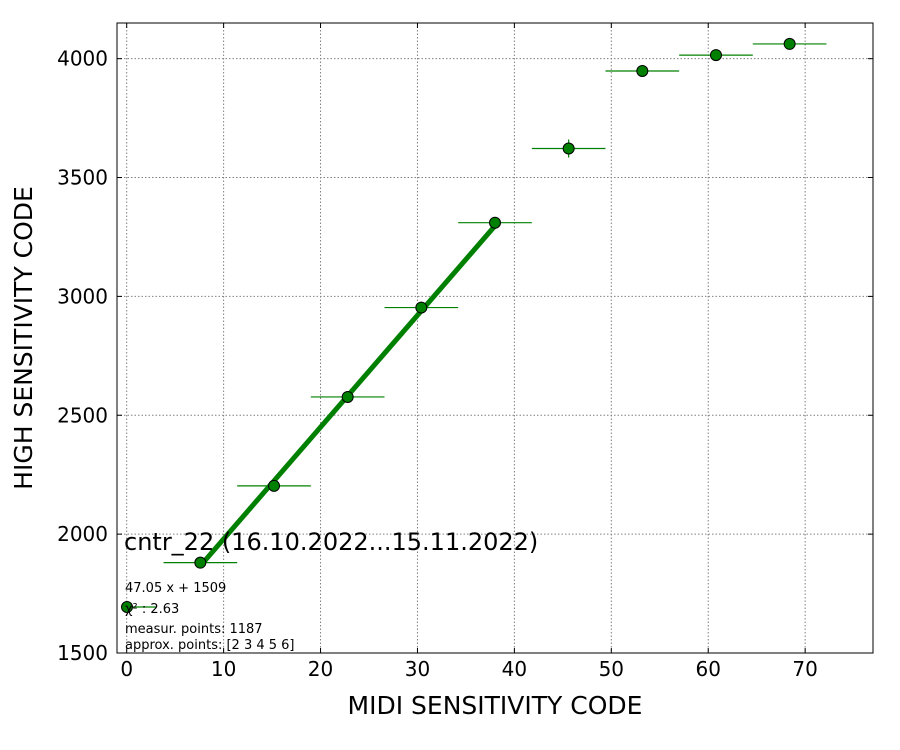  I want to click on fit-equation-label: 47.05 x + 1509, so click(175, 588).